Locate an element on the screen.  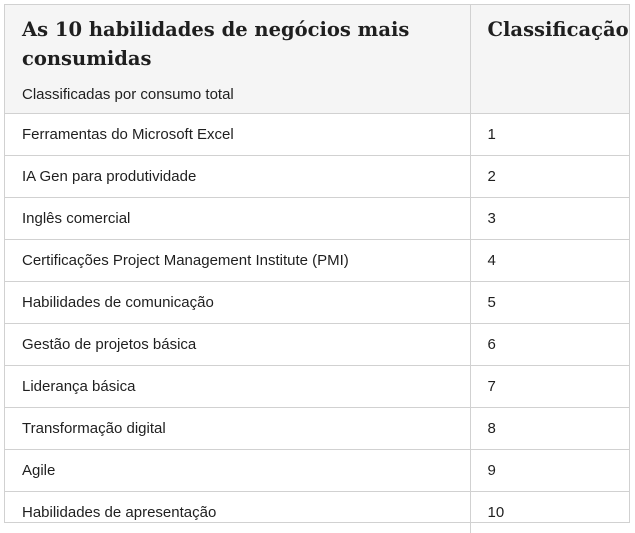
table-row: Habilidades de comunicação 5 is located at coordinates (317, 302).